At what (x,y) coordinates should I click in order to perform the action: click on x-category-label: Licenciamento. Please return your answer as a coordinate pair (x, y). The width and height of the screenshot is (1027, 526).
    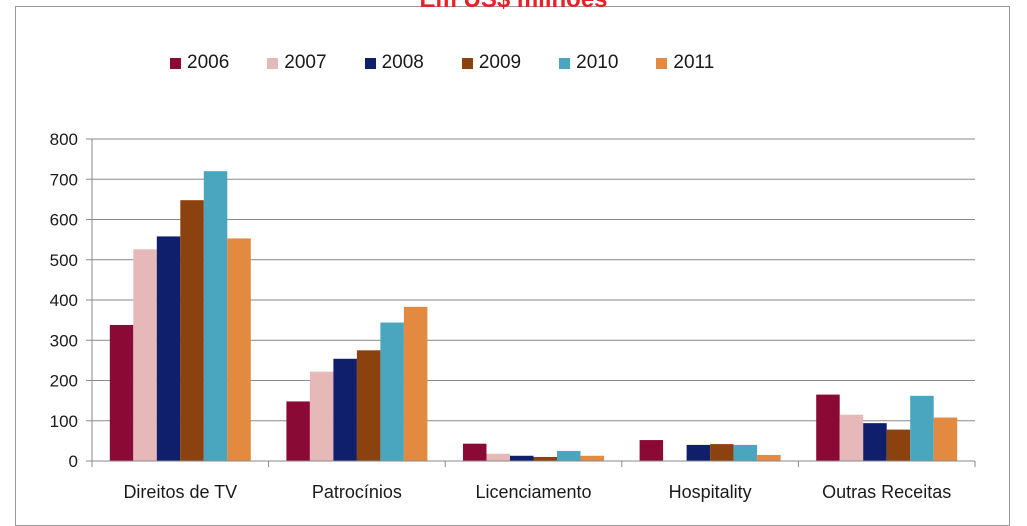
    Looking at the image, I should click on (533, 492).